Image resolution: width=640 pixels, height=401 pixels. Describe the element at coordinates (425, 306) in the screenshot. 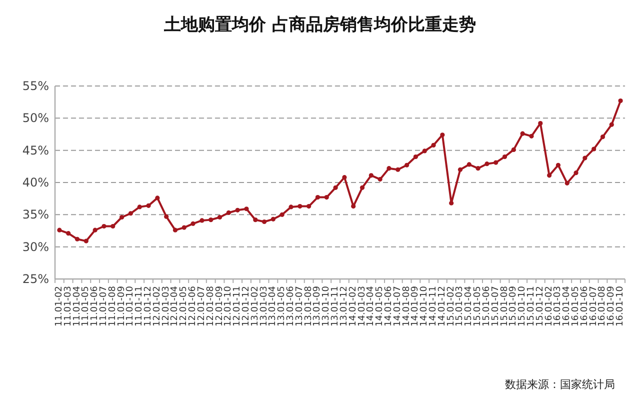

I see `x-tick-label: 14.01-10` at that location.